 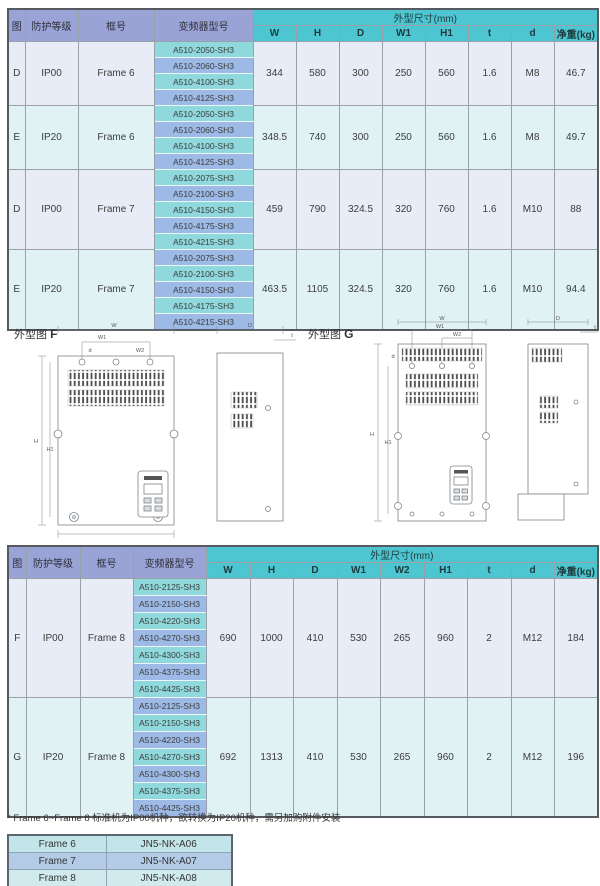 I want to click on dim-label-hole-d: d, so click(x=392, y=357).